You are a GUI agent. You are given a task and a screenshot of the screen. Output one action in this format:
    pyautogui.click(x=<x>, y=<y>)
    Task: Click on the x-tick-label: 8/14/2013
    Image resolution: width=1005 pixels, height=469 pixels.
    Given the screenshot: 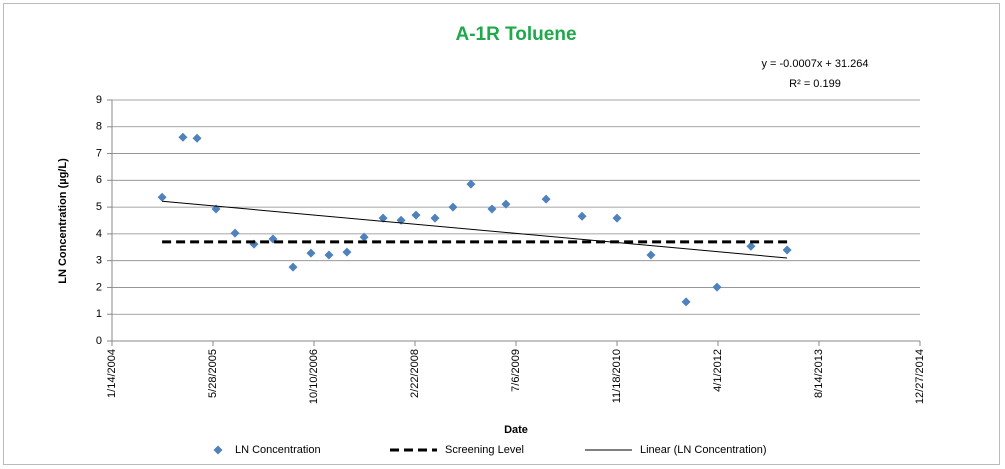 What is the action you would take?
    pyautogui.click(x=819, y=373)
    